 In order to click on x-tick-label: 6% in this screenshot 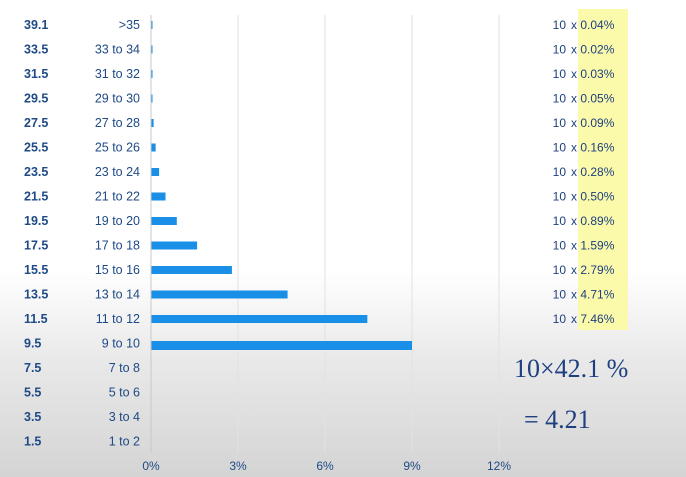, I will do `click(325, 466)`.